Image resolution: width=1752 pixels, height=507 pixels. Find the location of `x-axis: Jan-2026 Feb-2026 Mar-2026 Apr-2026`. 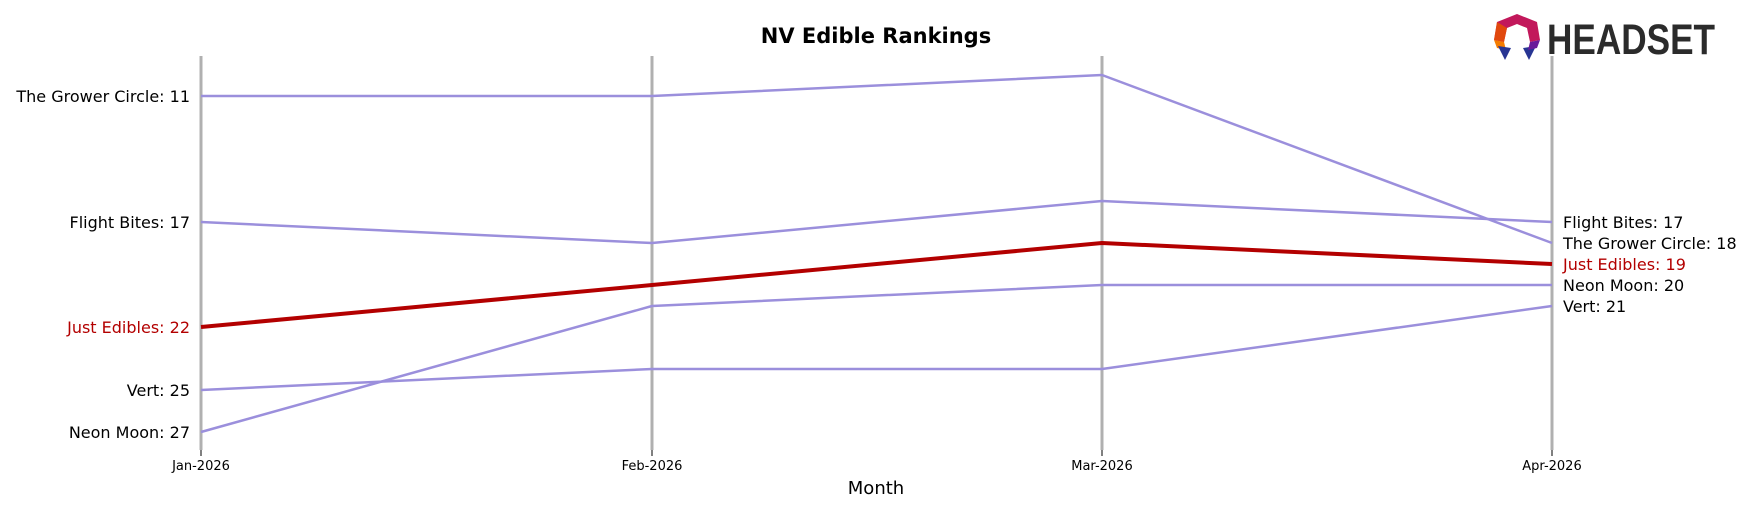

x-axis: Jan-2026 Feb-2026 Mar-2026 Apr-2026 is located at coordinates (876, 462).